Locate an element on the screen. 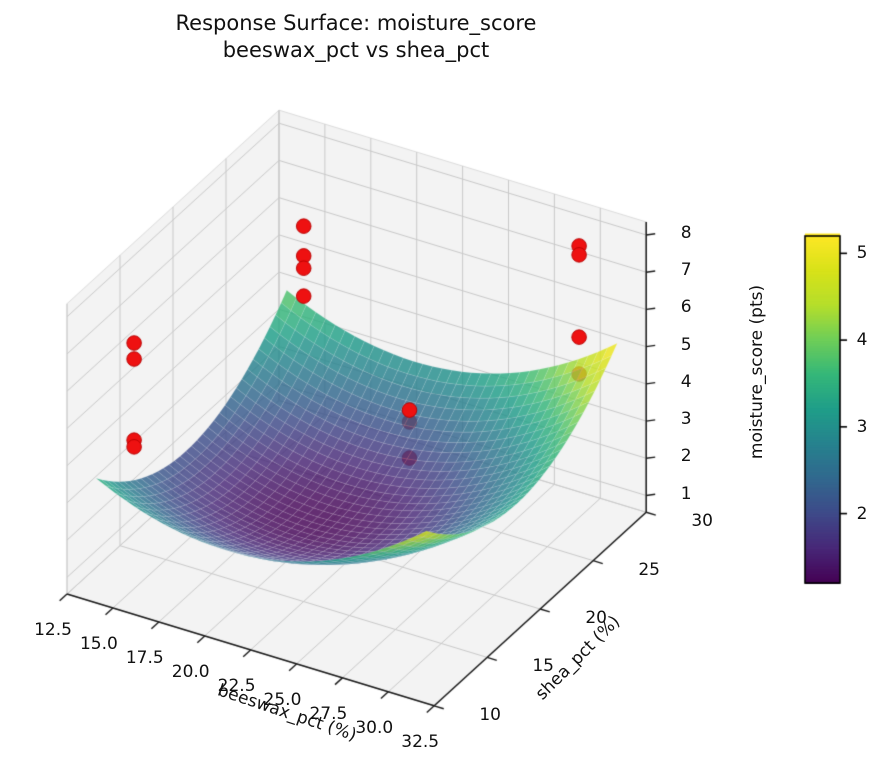 The width and height of the screenshot is (882, 775). x-tick-label: 25.0 is located at coordinates (282, 699).